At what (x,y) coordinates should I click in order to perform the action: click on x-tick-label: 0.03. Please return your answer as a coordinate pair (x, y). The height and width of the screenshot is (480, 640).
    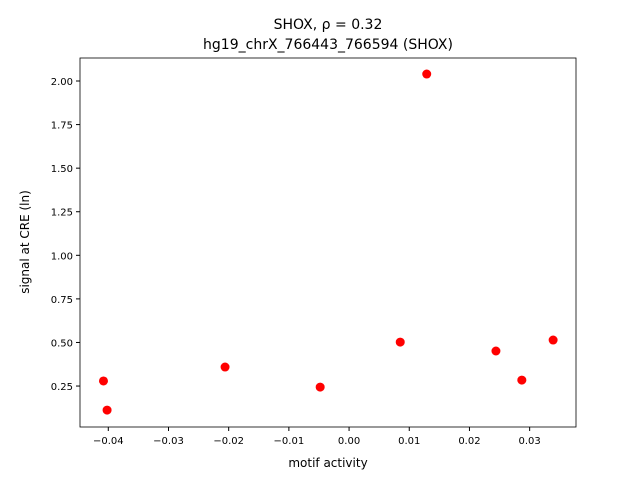
    Looking at the image, I should click on (530, 441).